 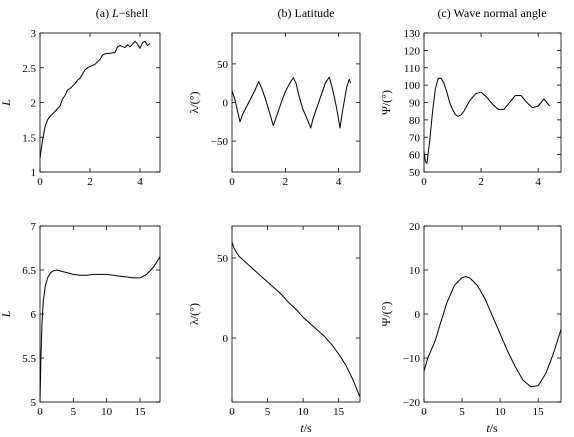 What do you see at coordinates (412, 86) in the screenshot?
I see `y-tick-label: 100` at bounding box center [412, 86].